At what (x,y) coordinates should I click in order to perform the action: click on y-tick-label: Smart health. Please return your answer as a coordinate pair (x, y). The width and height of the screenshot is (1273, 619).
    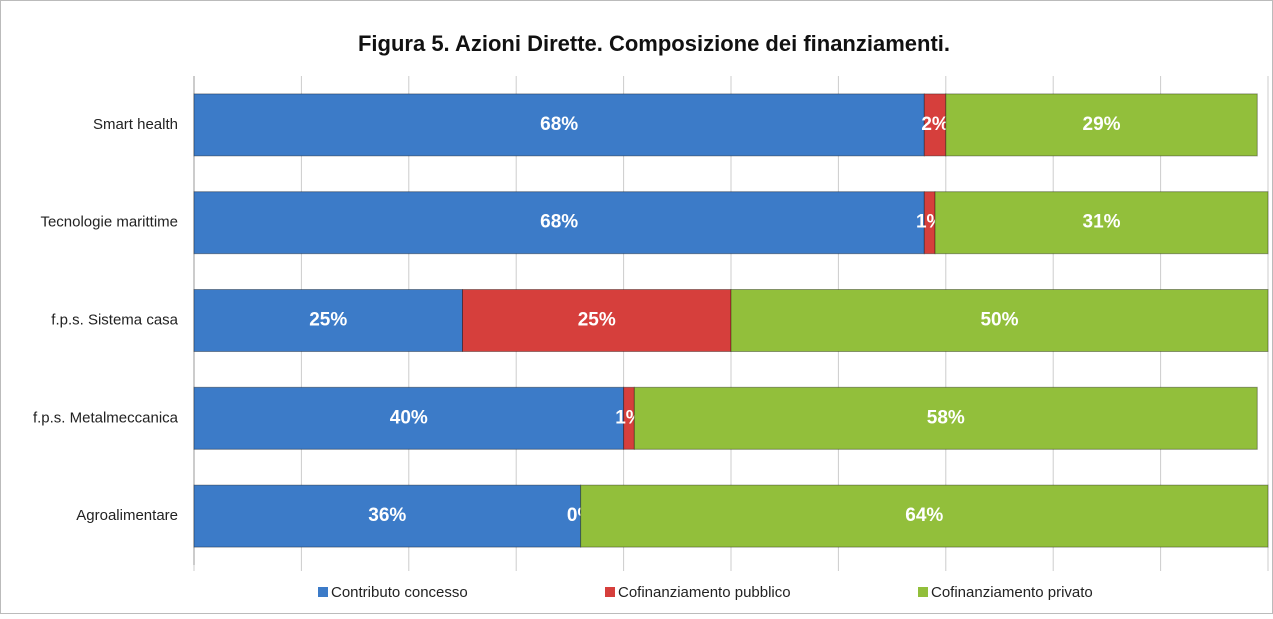
    Looking at the image, I should click on (135, 124).